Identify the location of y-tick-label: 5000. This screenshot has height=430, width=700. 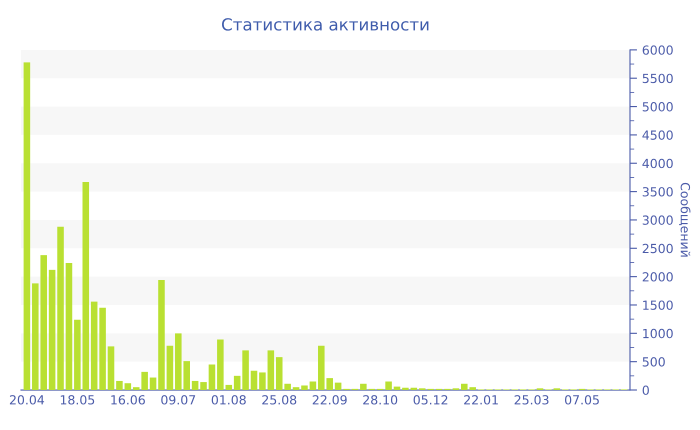
(657, 107).